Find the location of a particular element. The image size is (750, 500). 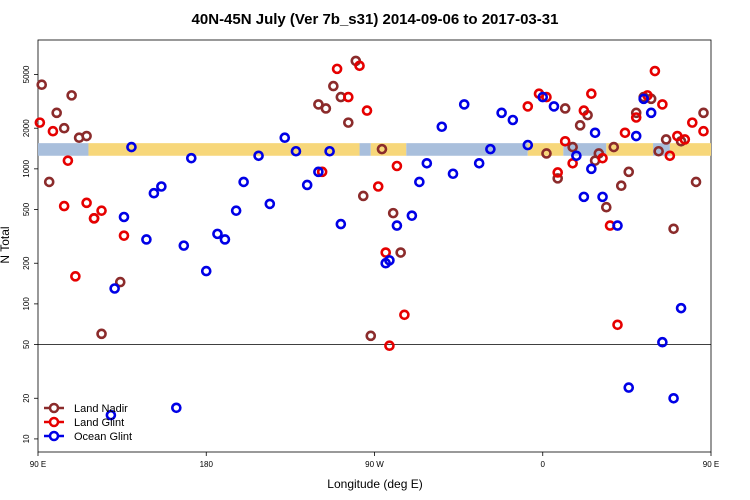

y-axis-label: N Total is located at coordinates (6, 244).